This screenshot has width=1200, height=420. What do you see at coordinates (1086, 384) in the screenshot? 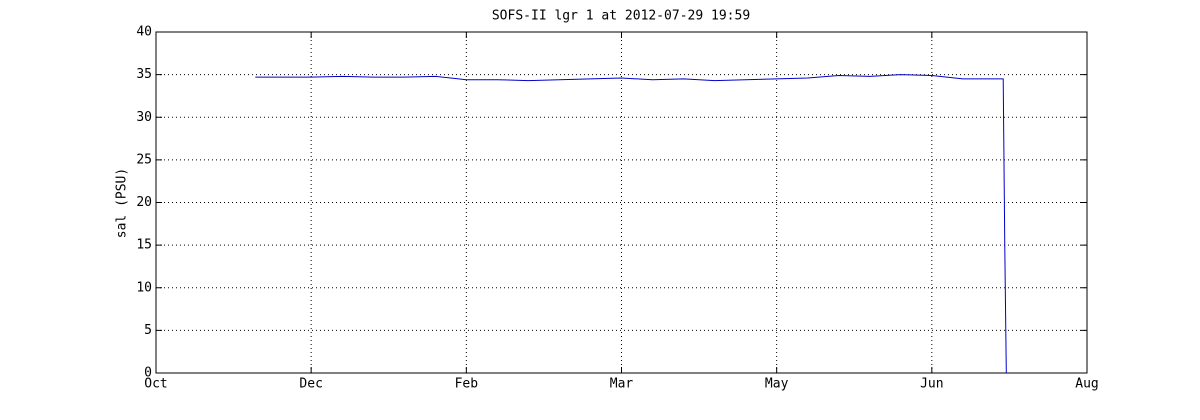
I see `x-tick-label: Aug` at bounding box center [1086, 384].